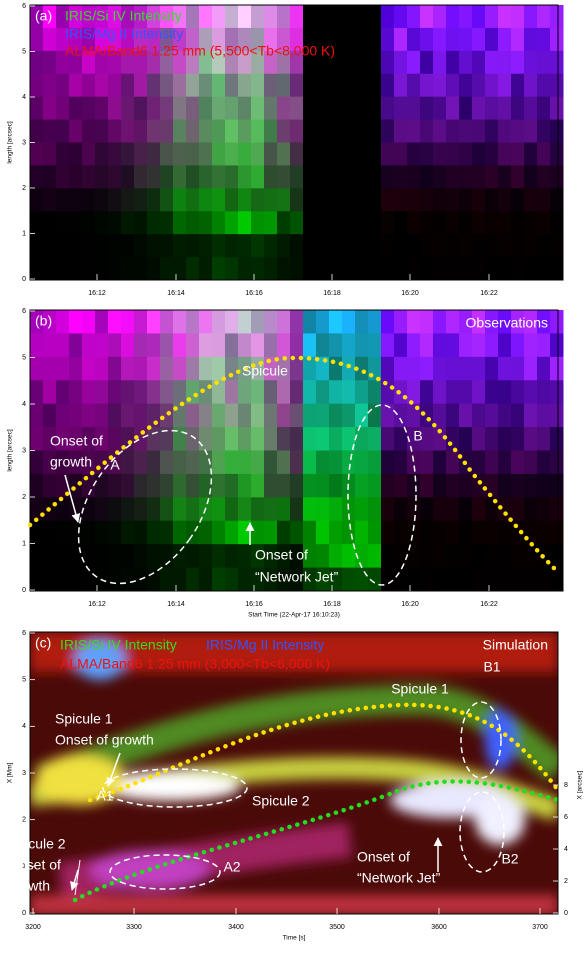 Image resolution: width=588 pixels, height=955 pixels. Describe the element at coordinates (100, 660) in the screenshot. I see `blob` at that location.